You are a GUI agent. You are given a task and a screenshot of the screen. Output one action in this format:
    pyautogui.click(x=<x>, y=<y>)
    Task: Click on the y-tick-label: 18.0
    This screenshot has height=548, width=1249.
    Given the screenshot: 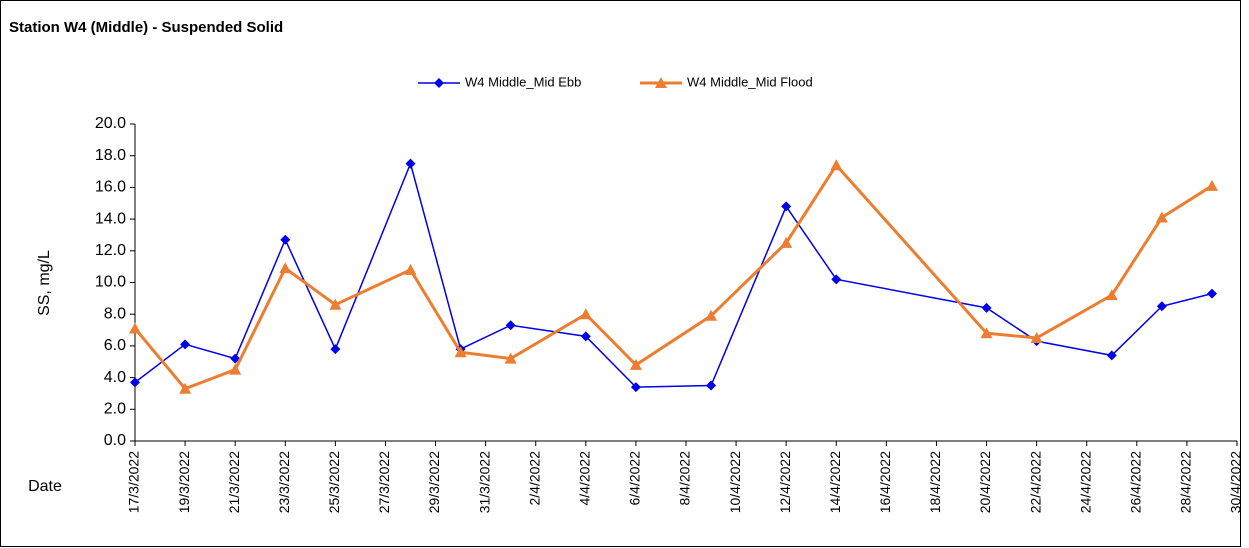 What is the action you would take?
    pyautogui.click(x=110, y=155)
    